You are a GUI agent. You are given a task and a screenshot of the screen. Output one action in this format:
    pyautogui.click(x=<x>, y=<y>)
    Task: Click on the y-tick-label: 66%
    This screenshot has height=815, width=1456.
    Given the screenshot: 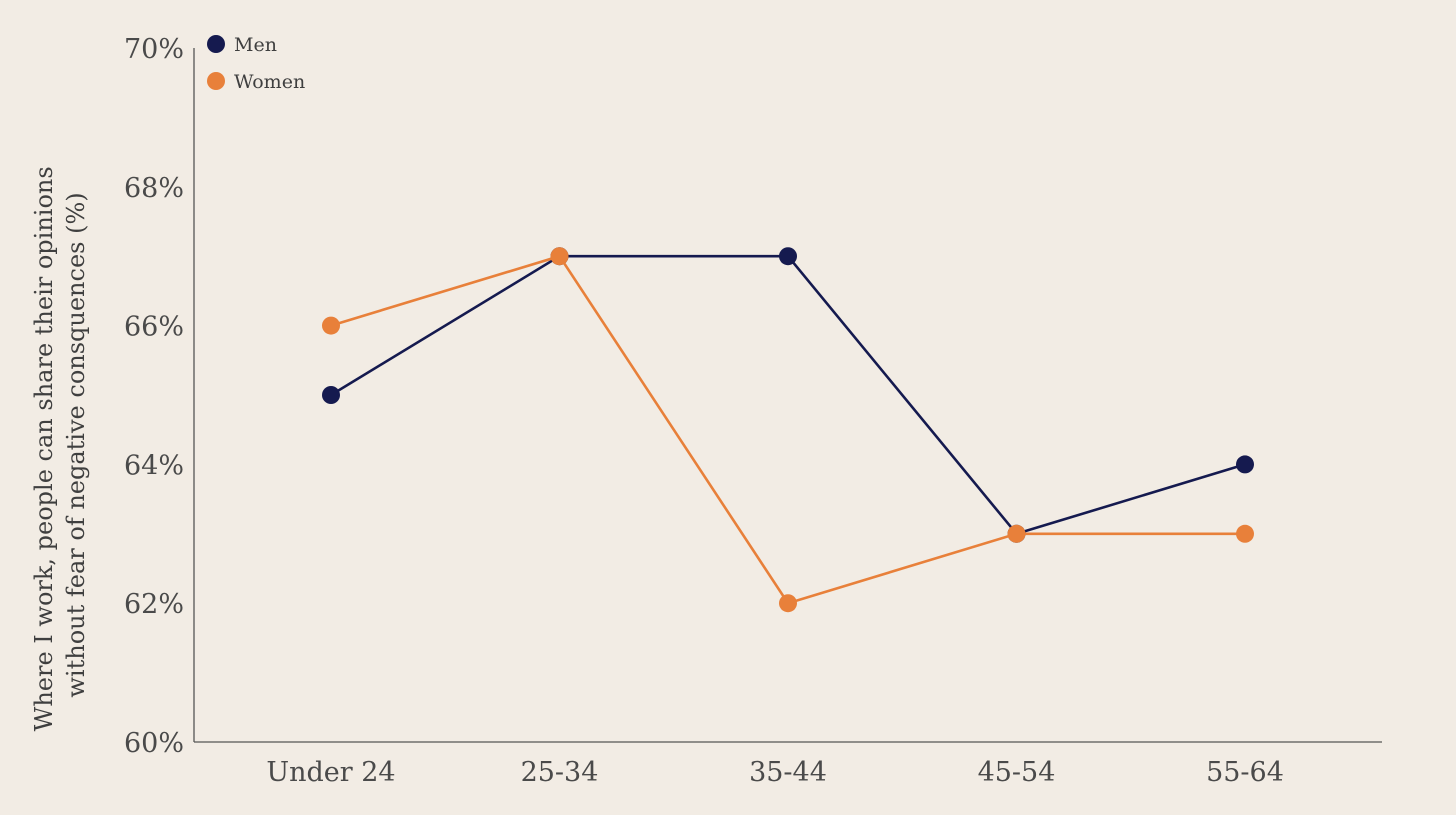 What is the action you would take?
    pyautogui.click(x=154, y=327)
    